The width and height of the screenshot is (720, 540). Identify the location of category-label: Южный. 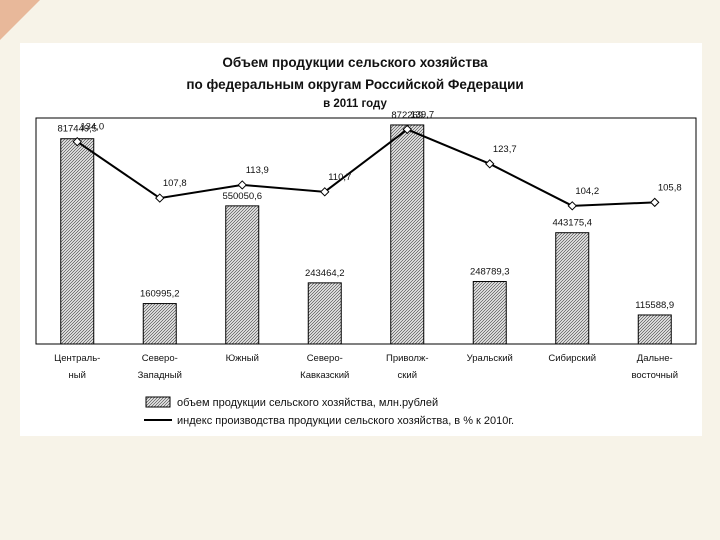
(242, 358).